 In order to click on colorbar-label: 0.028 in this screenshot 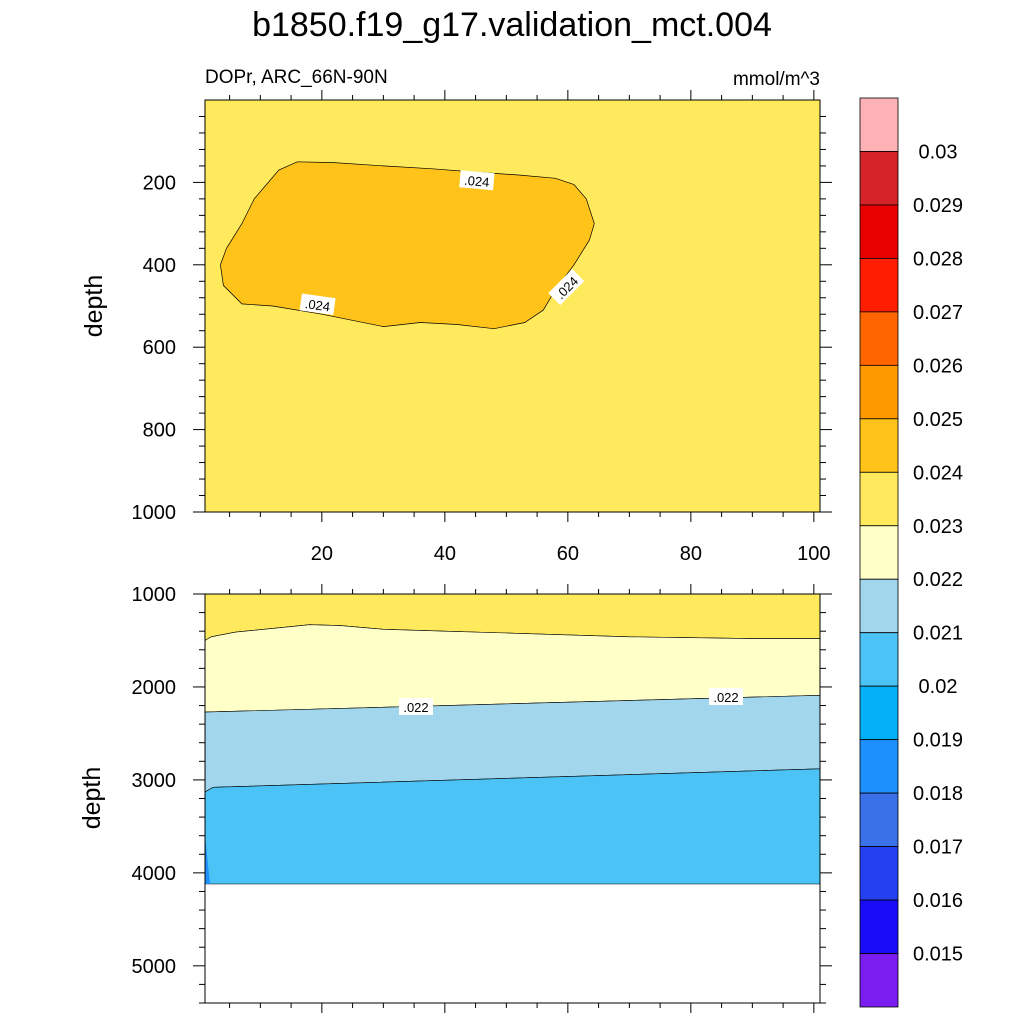, I will do `click(938, 259)`.